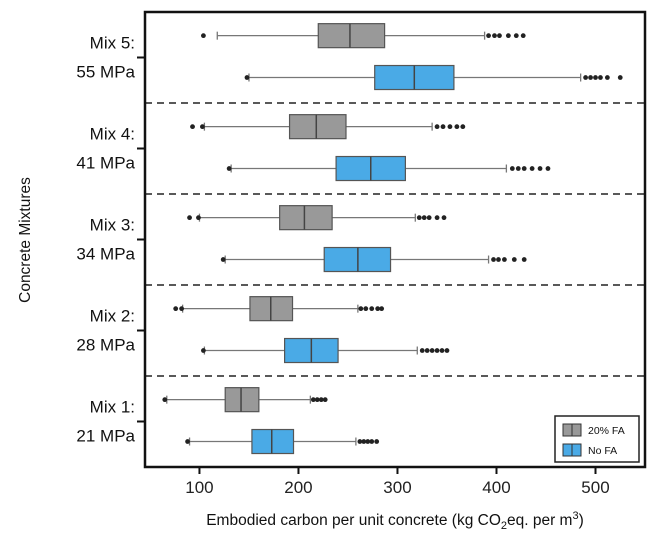 The height and width of the screenshot is (533, 663). I want to click on legend-label-nofa: No FA, so click(602, 451).